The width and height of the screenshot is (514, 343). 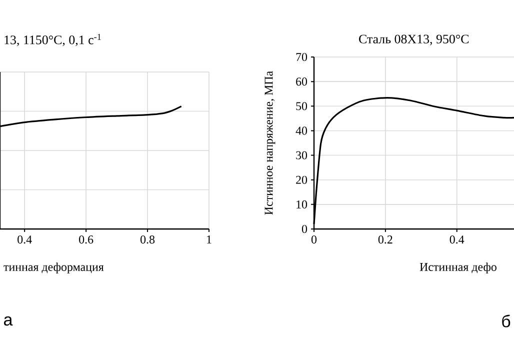 I want to click on y-tick-label: 60, so click(x=302, y=82).